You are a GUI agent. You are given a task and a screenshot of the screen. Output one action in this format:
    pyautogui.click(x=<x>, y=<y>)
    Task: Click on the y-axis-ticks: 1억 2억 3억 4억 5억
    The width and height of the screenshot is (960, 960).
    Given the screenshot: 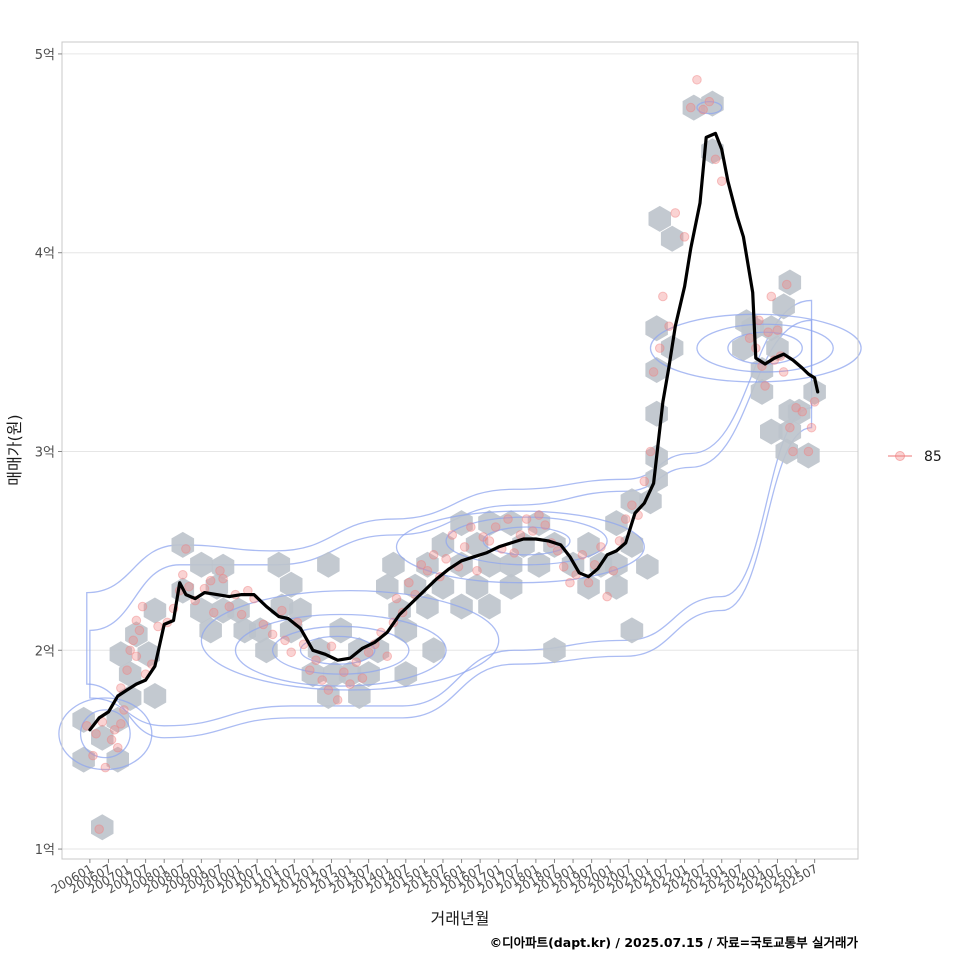 What is the action you would take?
    pyautogui.click(x=48, y=453)
    